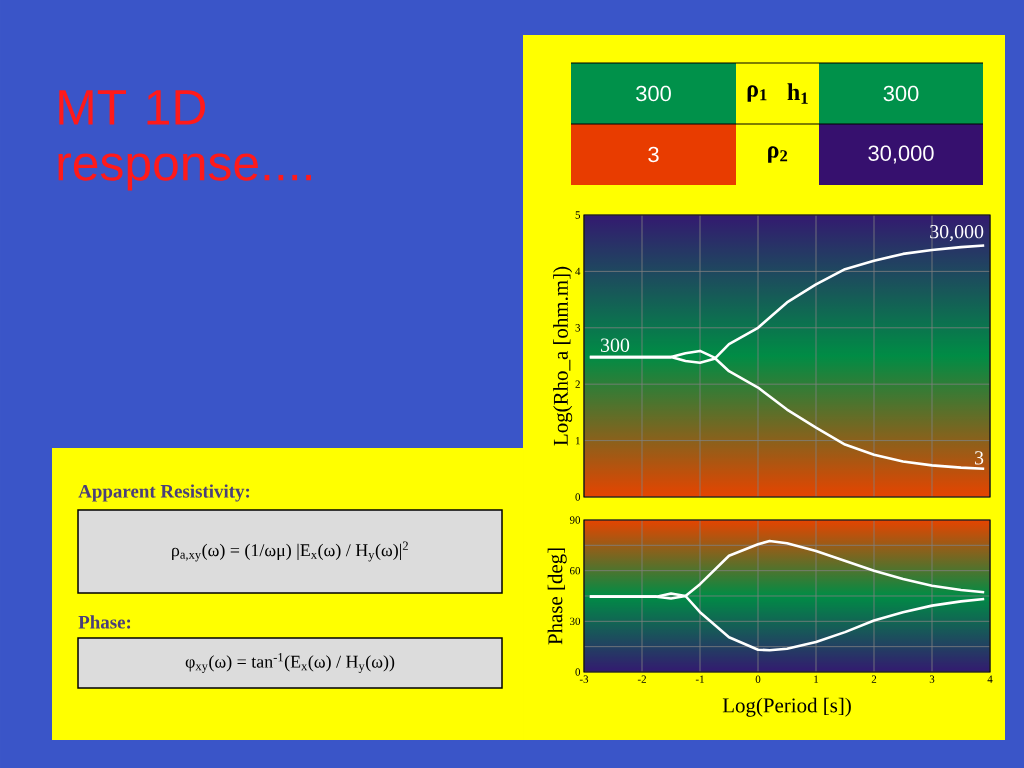 This screenshot has height=768, width=1024. What do you see at coordinates (575, 520) in the screenshot?
I see `y-tick-label: 90` at bounding box center [575, 520].